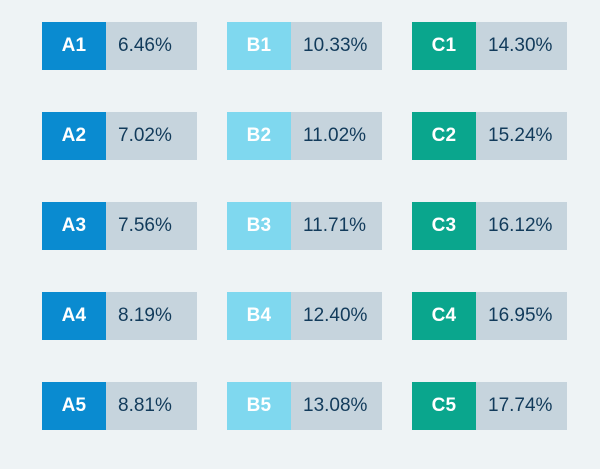  What do you see at coordinates (444, 316) in the screenshot?
I see `code-c4: C4` at bounding box center [444, 316].